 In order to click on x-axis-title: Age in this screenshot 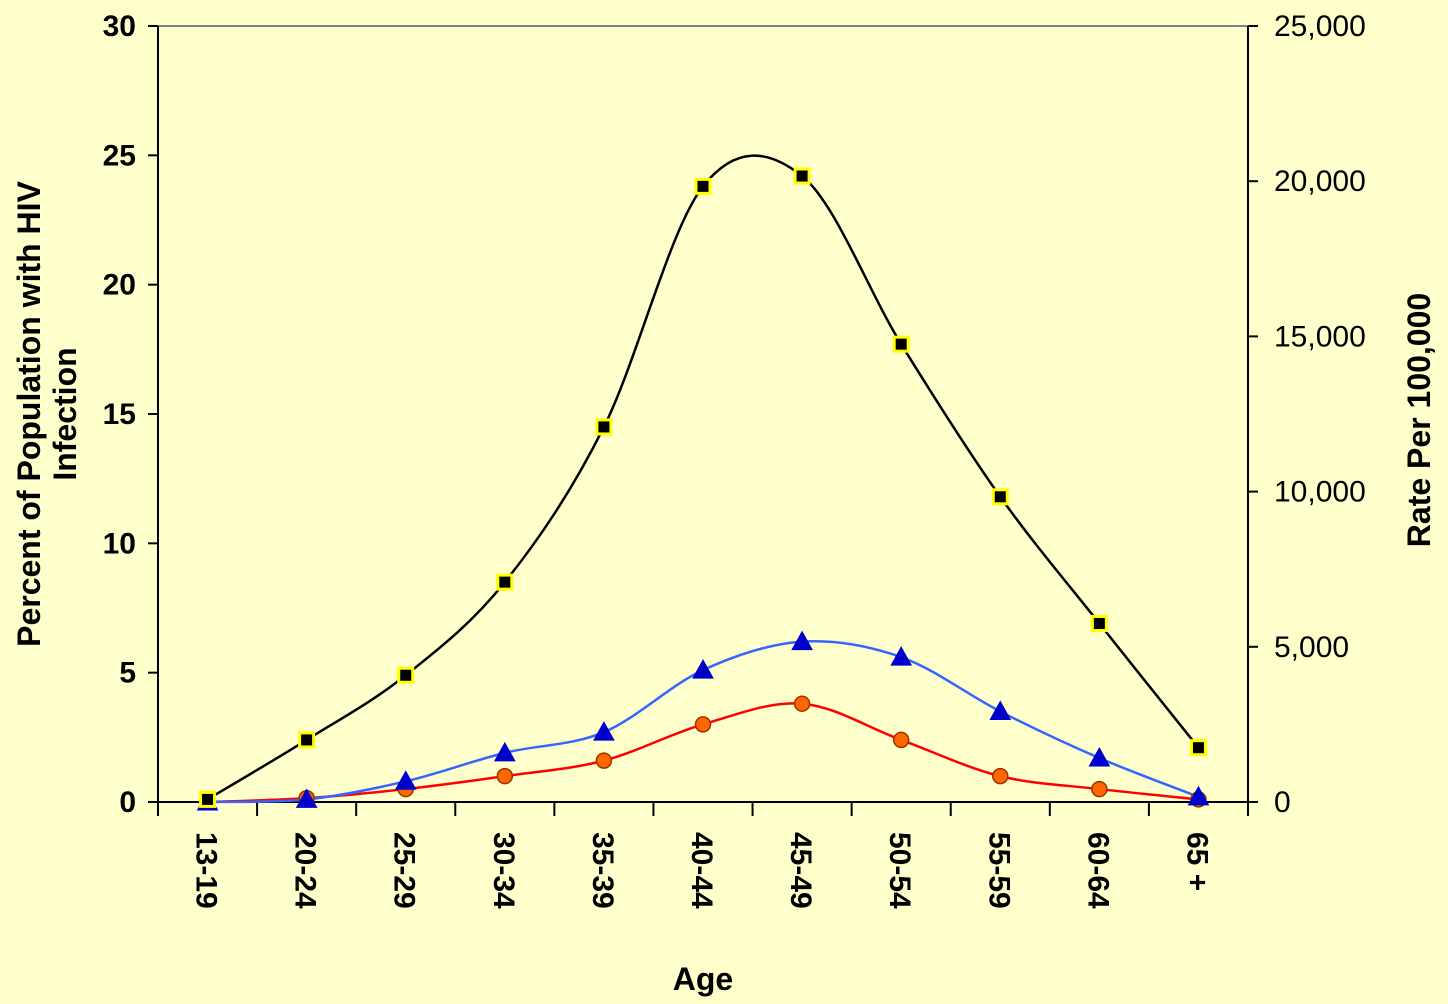, I will do `click(703, 979)`.